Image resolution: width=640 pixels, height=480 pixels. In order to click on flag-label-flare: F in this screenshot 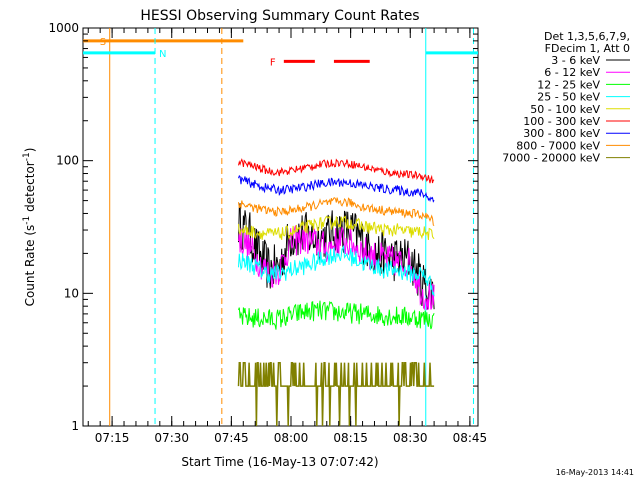, I will do `click(273, 62)`.